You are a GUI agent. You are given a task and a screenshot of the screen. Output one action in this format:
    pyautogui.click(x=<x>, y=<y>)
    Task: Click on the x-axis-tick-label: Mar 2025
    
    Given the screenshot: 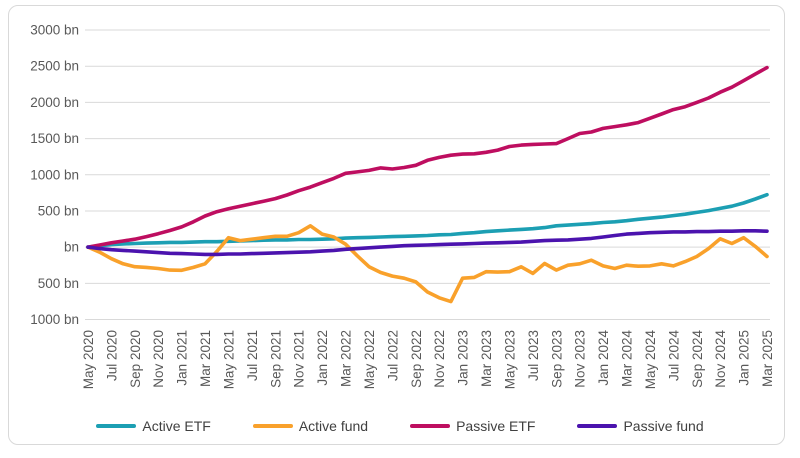 What is the action you would take?
    pyautogui.click(x=767, y=358)
    